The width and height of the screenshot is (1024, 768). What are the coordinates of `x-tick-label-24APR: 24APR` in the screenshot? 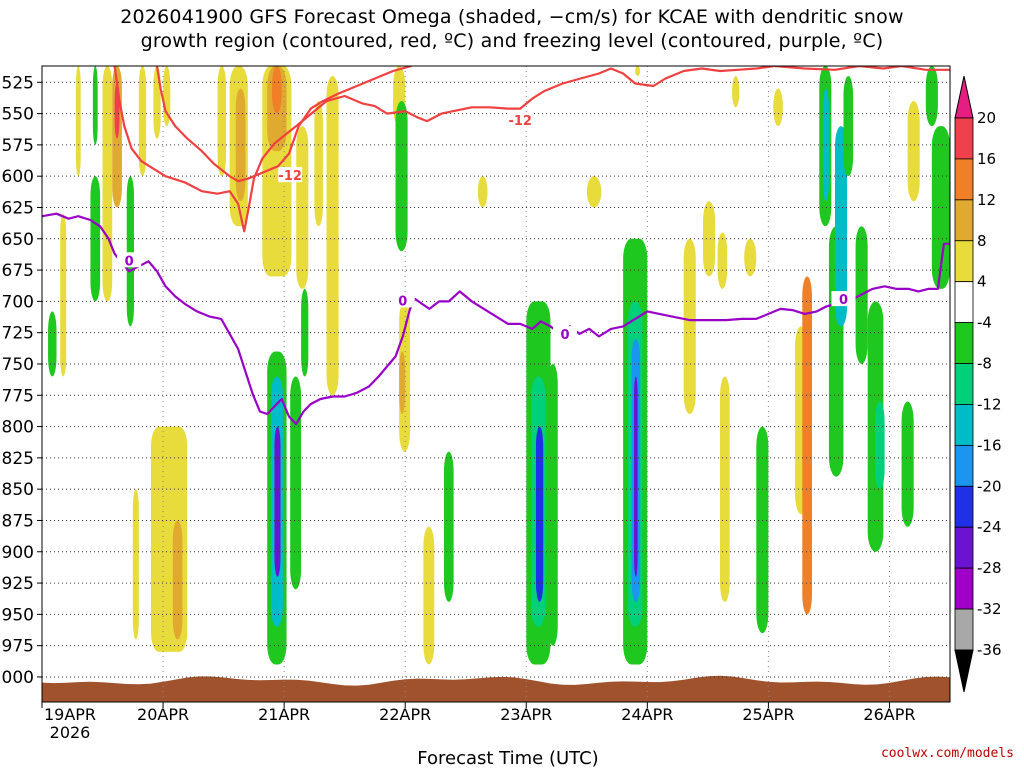 It's located at (647, 714).